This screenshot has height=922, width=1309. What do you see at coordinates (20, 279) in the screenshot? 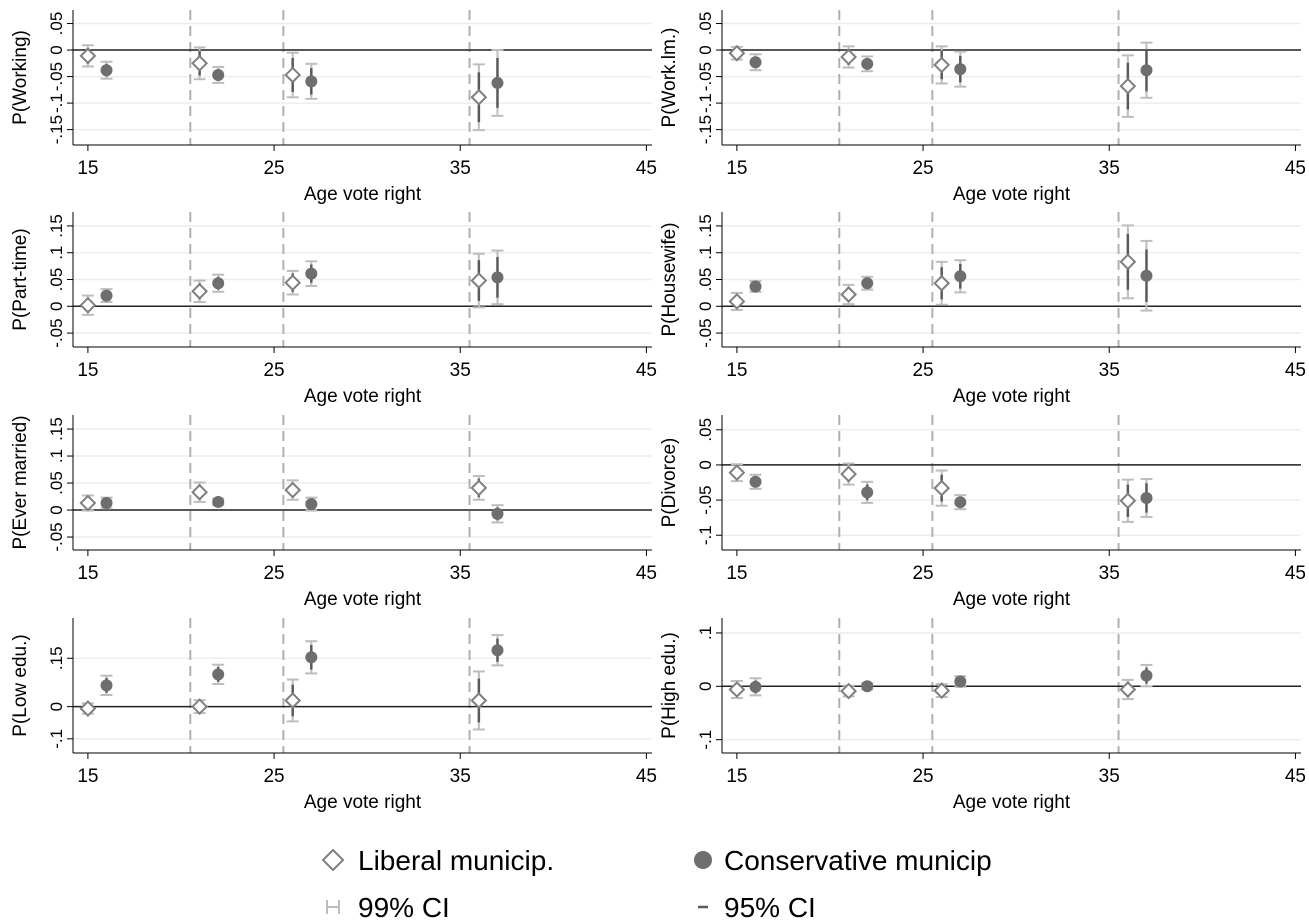
I see `y-axis-label: P(Part-time)` at bounding box center [20, 279].